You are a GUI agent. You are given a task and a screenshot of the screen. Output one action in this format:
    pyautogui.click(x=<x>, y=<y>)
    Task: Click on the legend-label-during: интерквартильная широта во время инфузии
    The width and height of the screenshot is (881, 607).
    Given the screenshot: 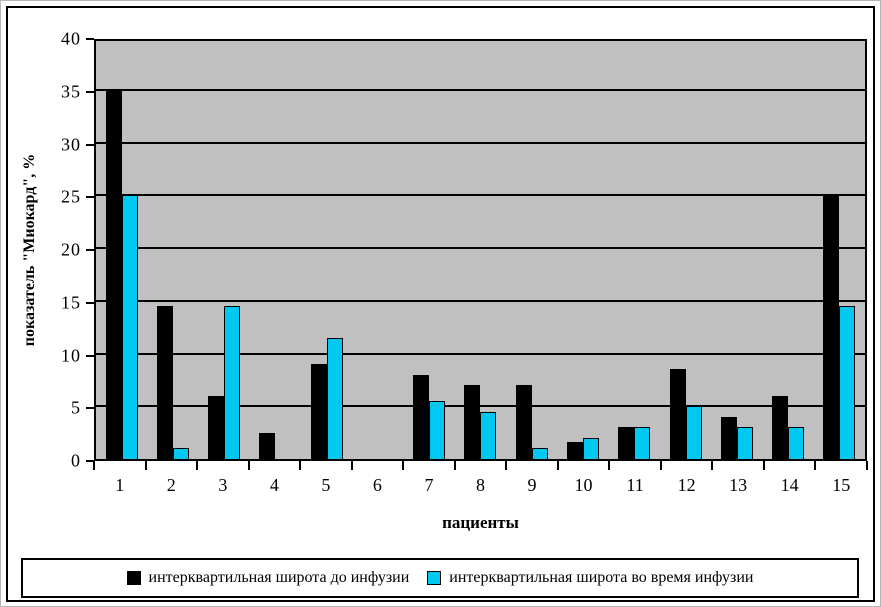 What is the action you would take?
    pyautogui.click(x=601, y=577)
    